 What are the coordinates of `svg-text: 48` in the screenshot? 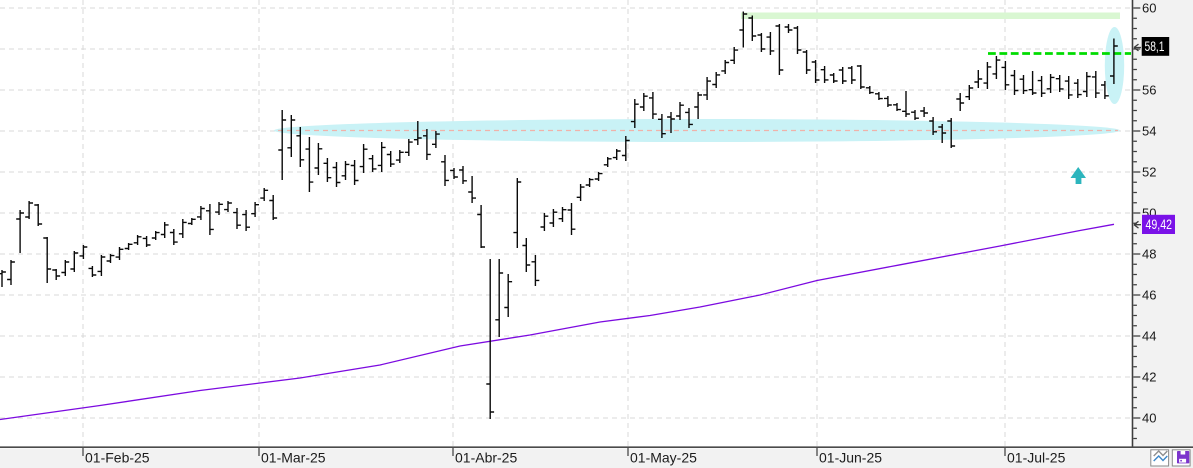 It's located at (1149, 254).